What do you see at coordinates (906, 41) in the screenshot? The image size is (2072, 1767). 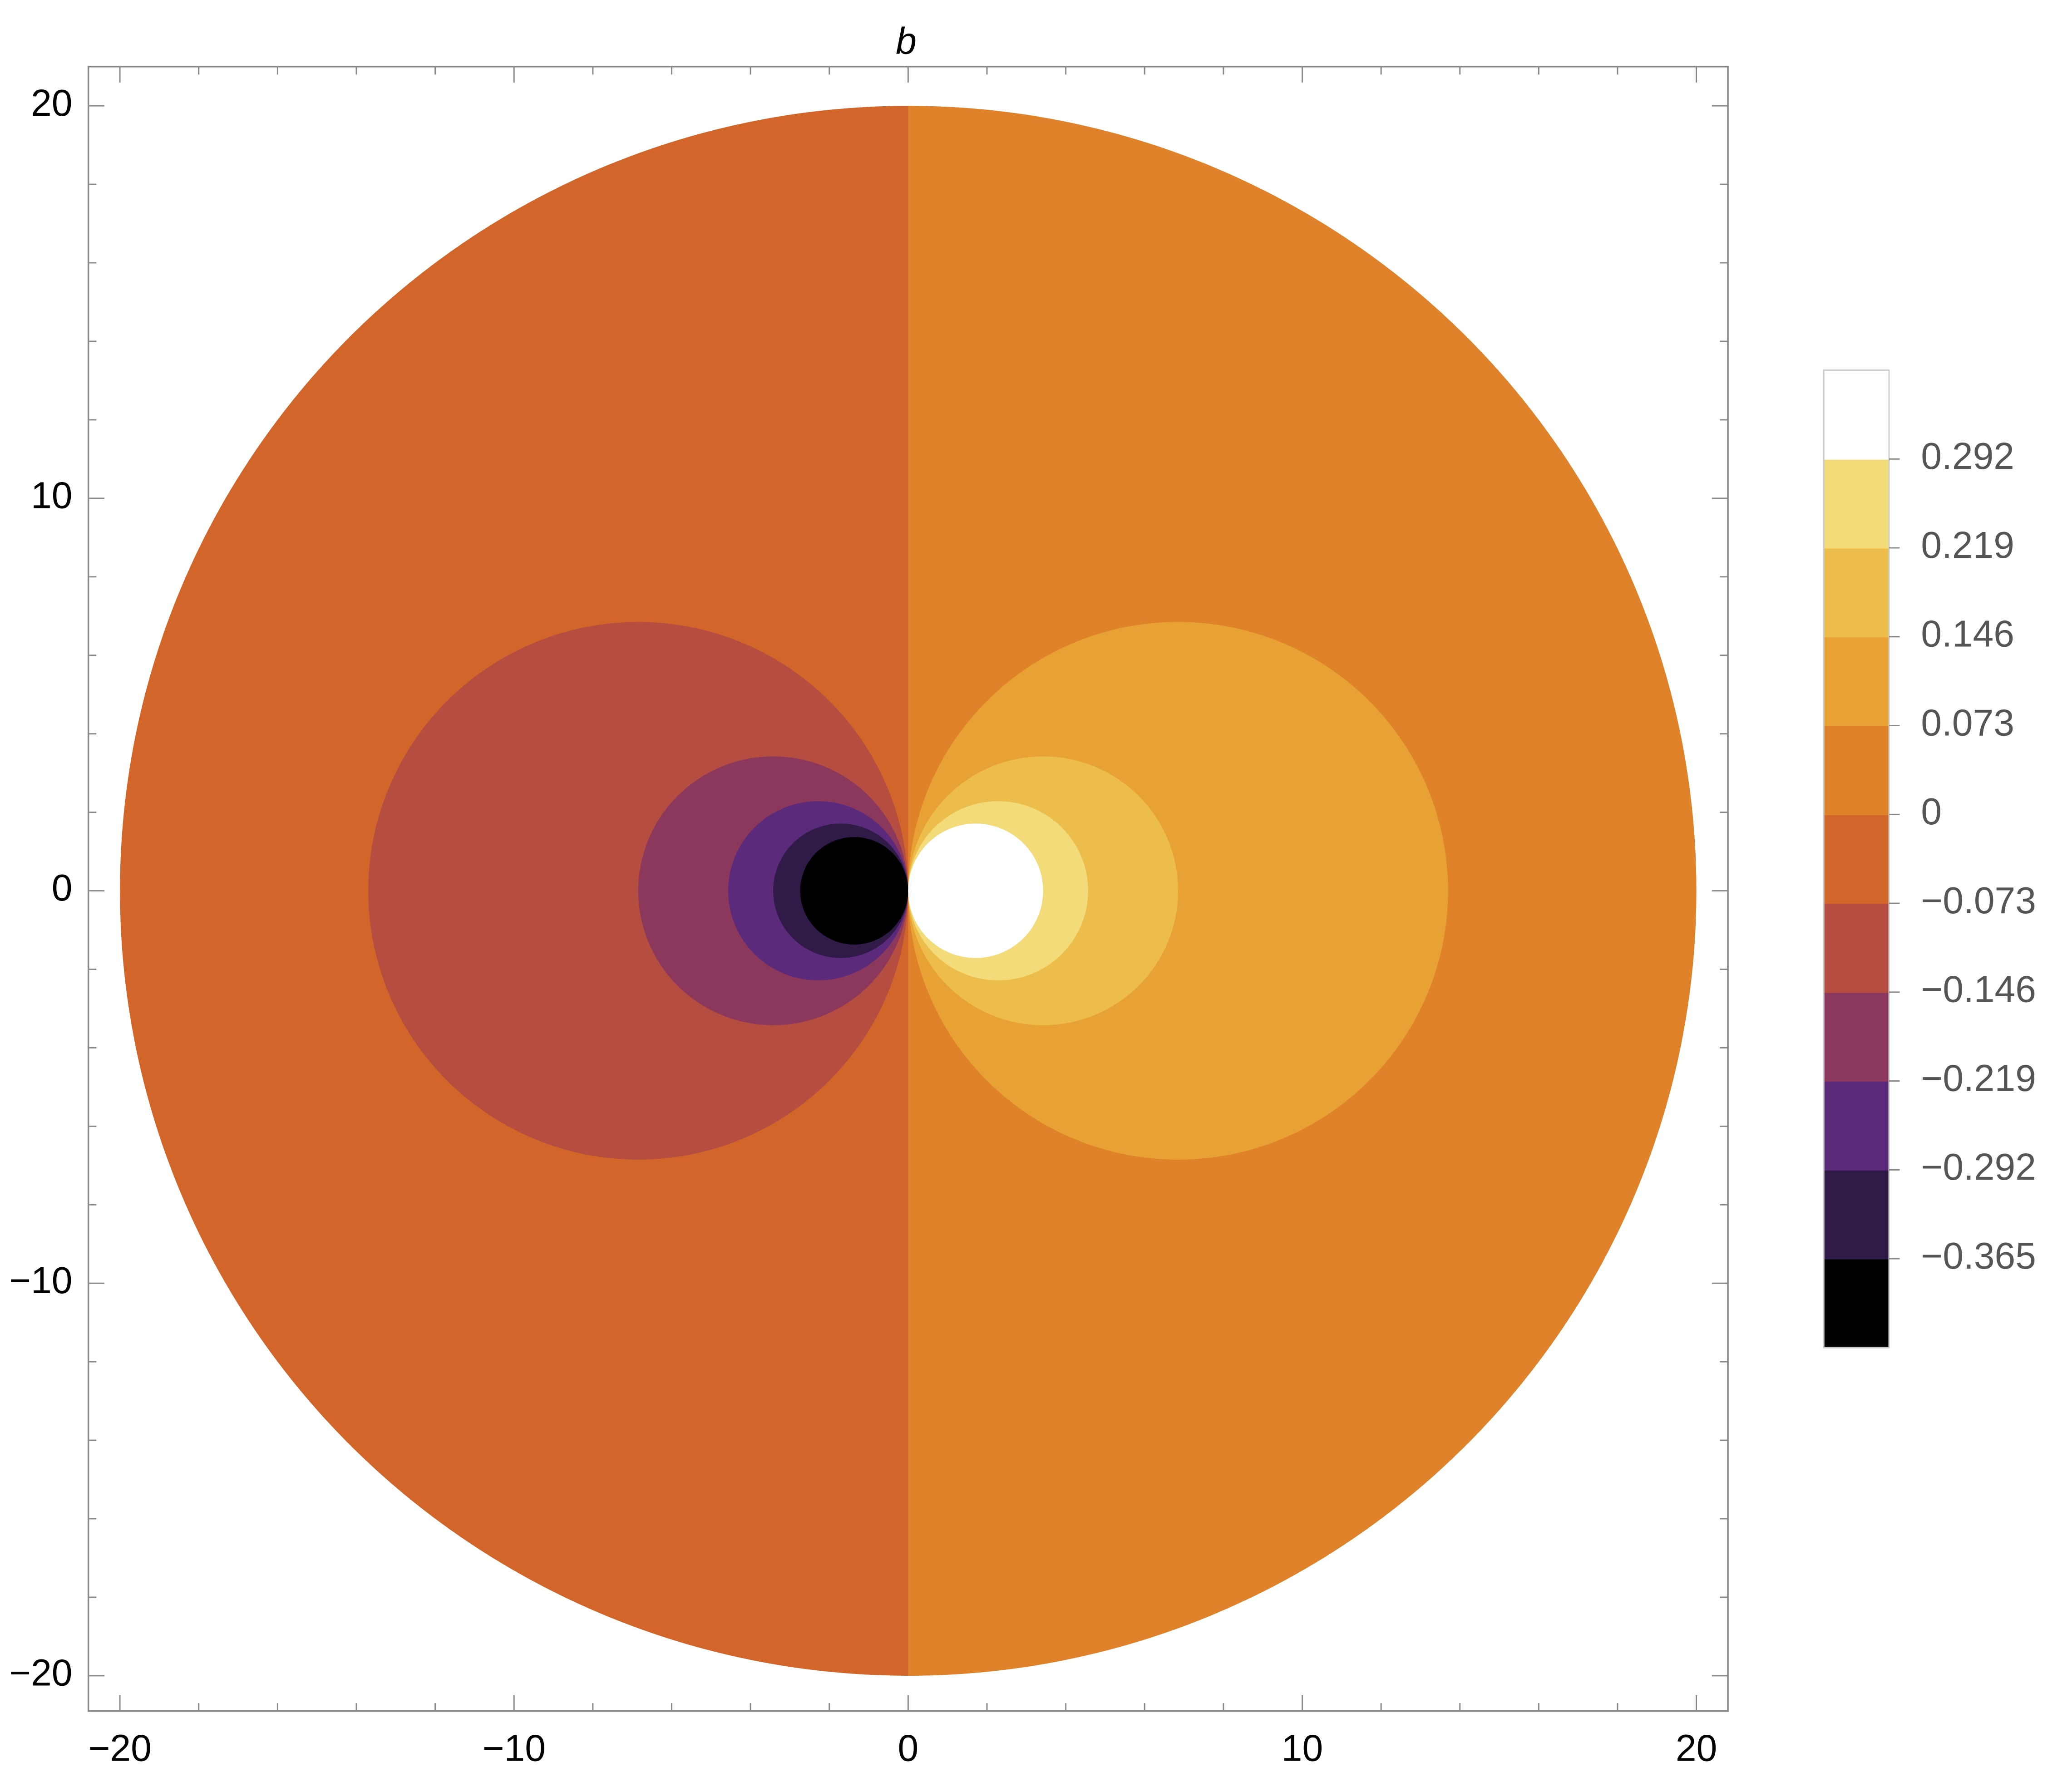 I see `chart-title: b` at bounding box center [906, 41].